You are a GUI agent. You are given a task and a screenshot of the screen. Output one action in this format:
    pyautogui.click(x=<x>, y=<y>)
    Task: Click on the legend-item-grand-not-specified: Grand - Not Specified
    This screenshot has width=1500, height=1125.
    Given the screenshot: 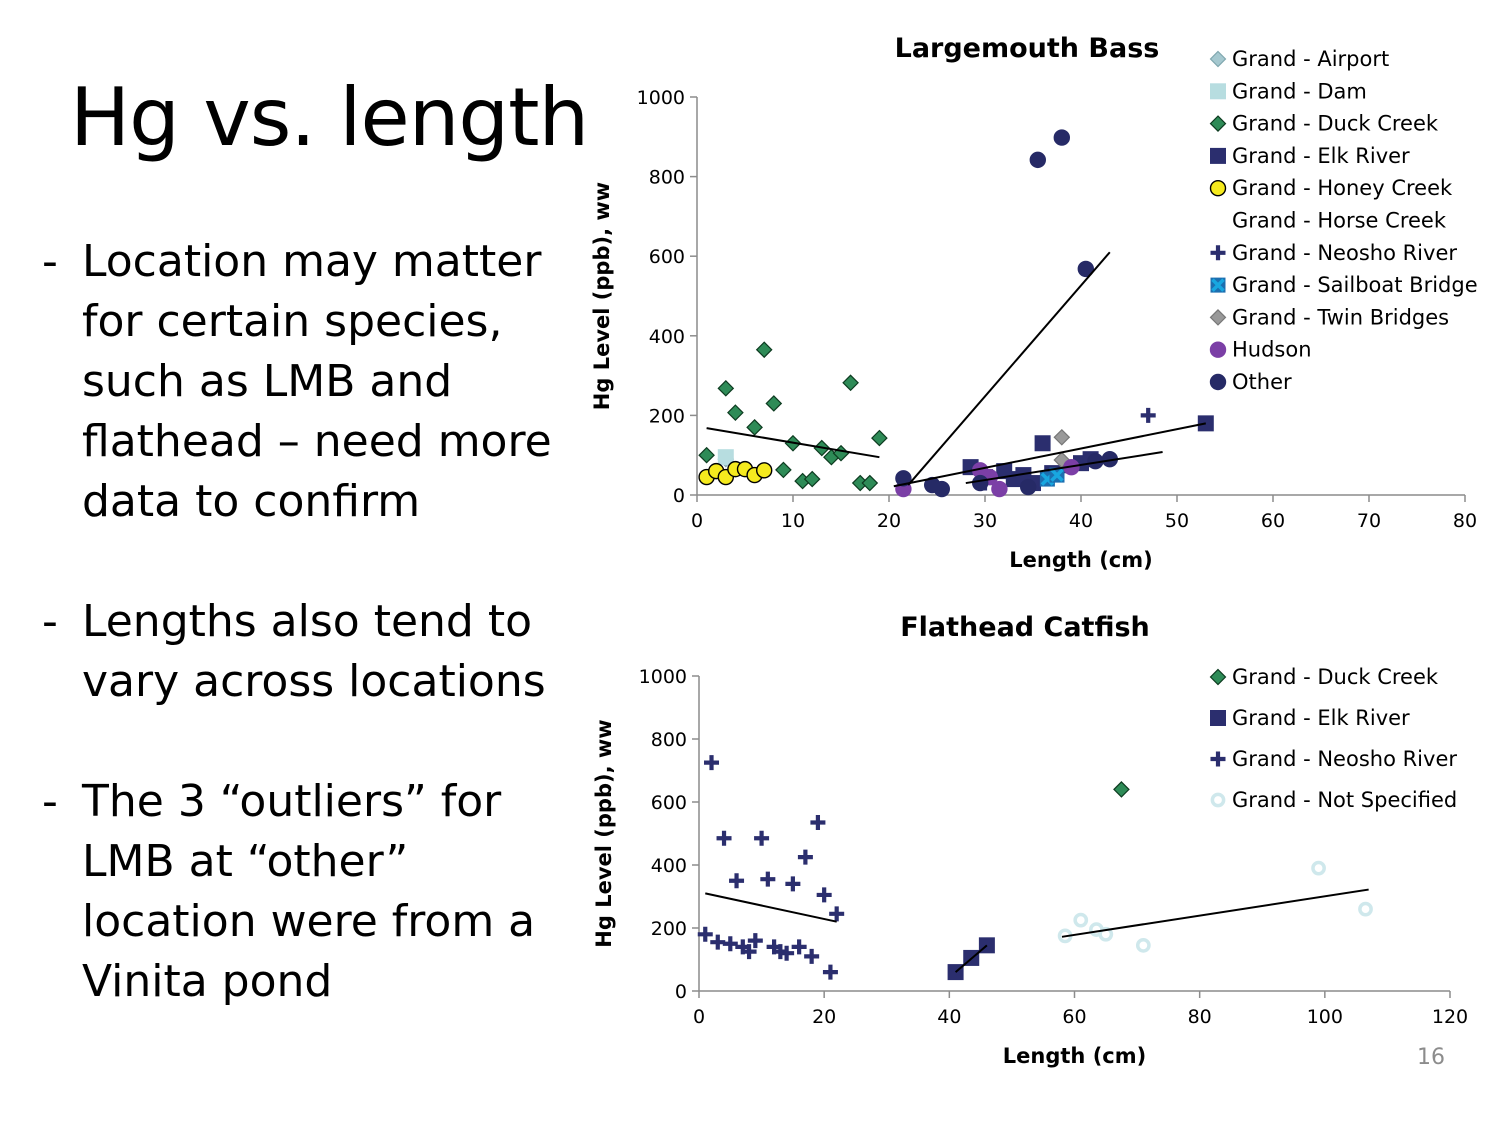 What is the action you would take?
    pyautogui.click(x=1333, y=800)
    